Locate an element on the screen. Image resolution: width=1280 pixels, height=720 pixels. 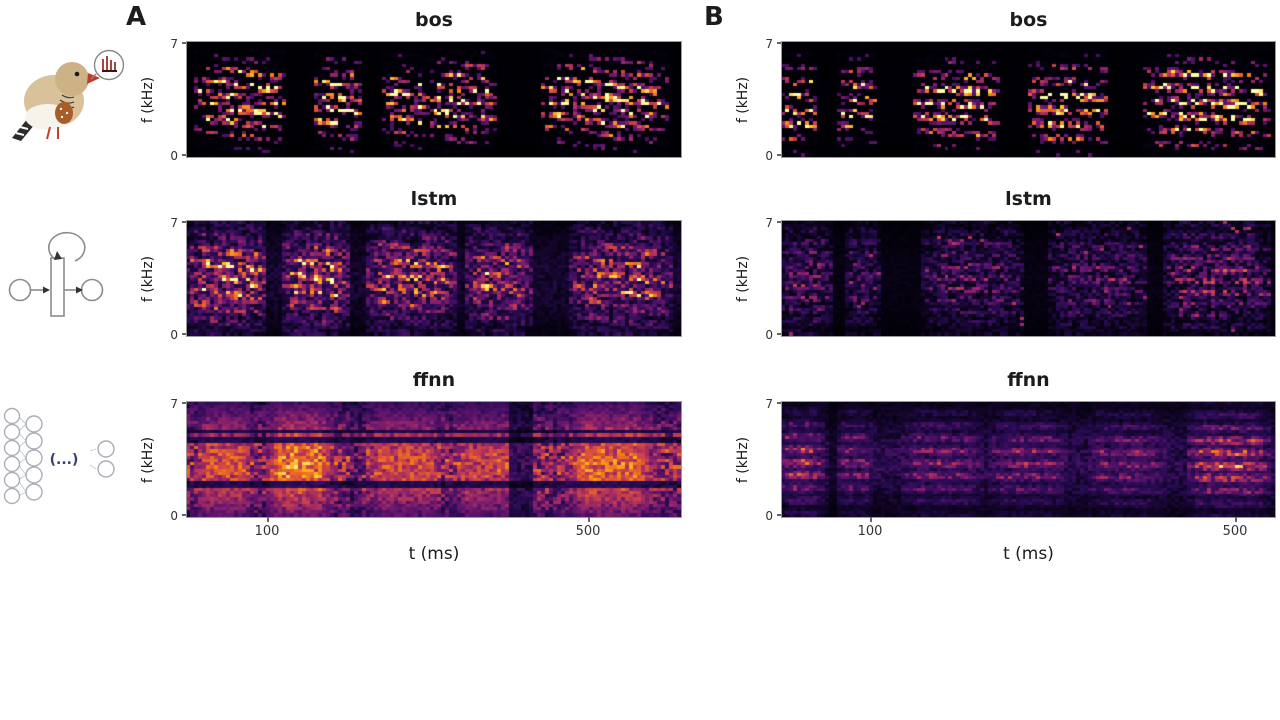
panel-b-ffnn: ffnn 7 0 f (kHz) 100 500 t (ms) is located at coordinates (1005, 466).